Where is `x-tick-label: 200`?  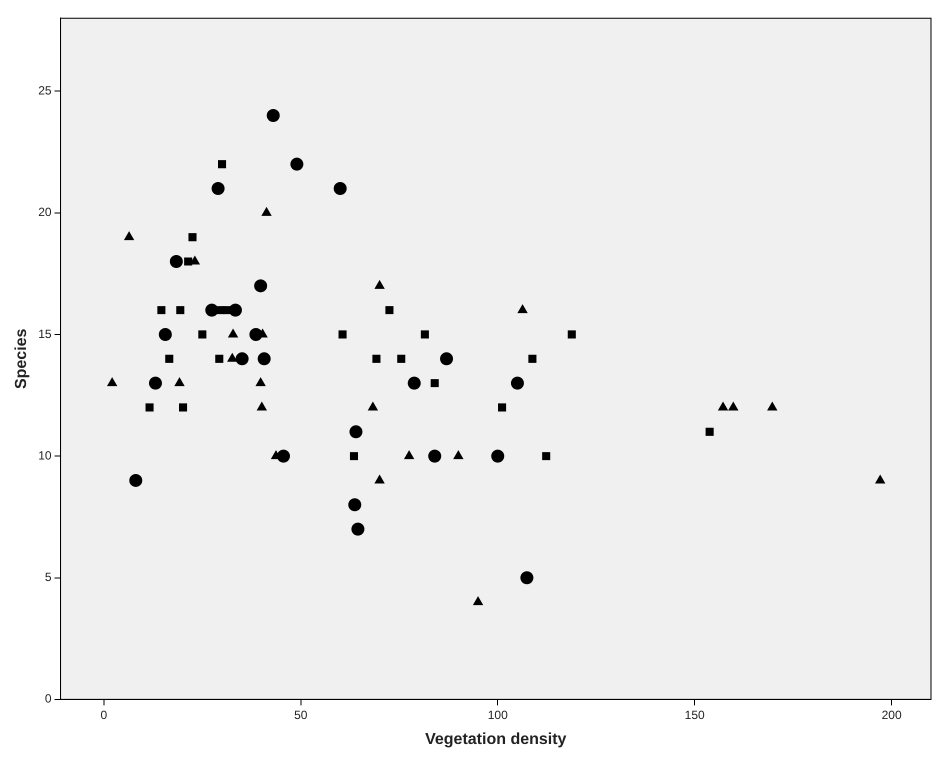
x-tick-label: 200 is located at coordinates (892, 715).